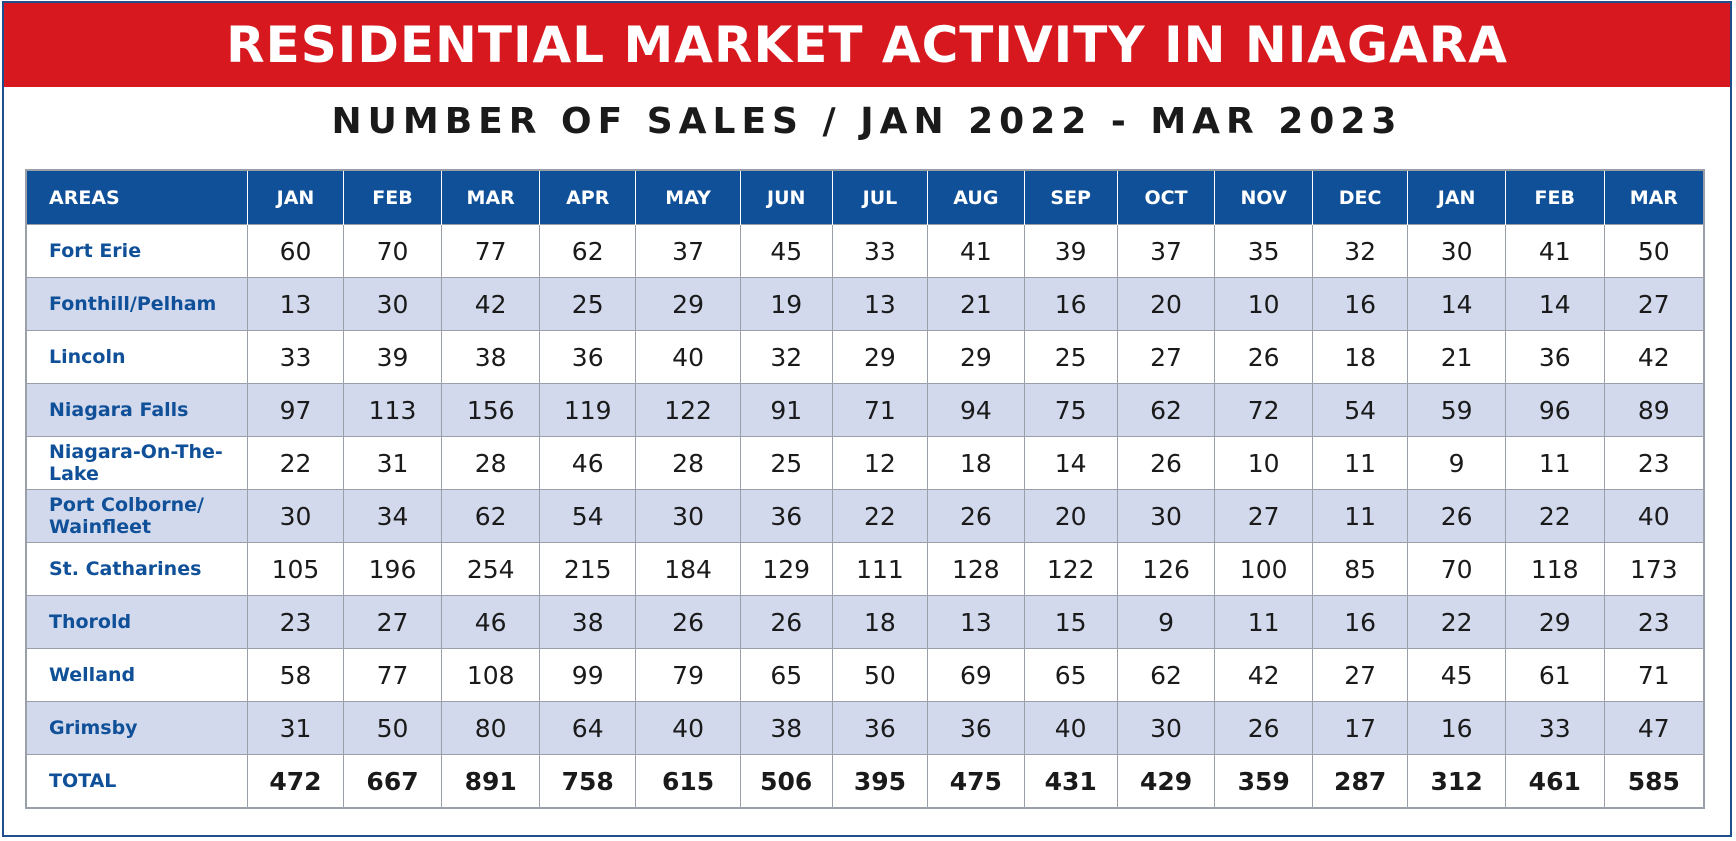  I want to click on sales-cell: 11, so click(1360, 463).